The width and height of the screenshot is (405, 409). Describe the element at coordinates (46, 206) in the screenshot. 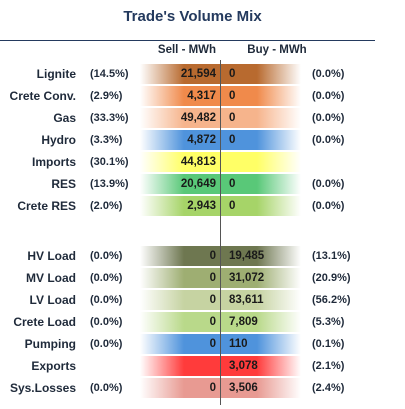

I see `row-label: Crete RES` at that location.